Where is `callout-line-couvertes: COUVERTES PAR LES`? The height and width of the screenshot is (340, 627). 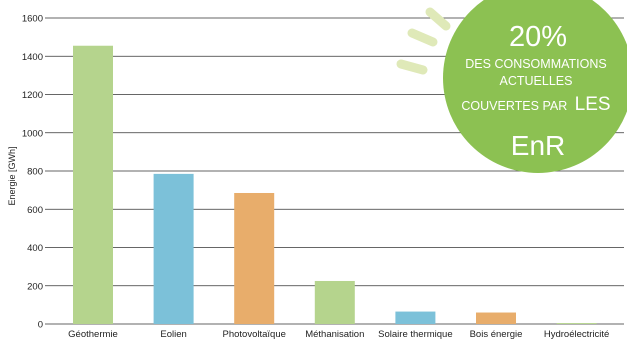 callout-line-couvertes: COUVERTES PAR LES is located at coordinates (535, 104).